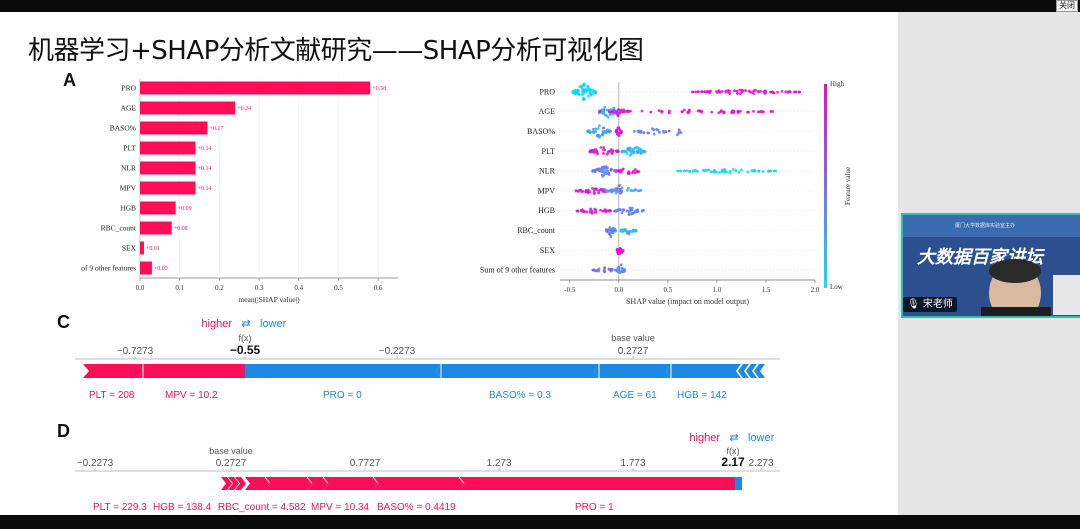 The height and width of the screenshot is (529, 1080). I want to click on b-x-tick-label: -0.5, so click(570, 290).